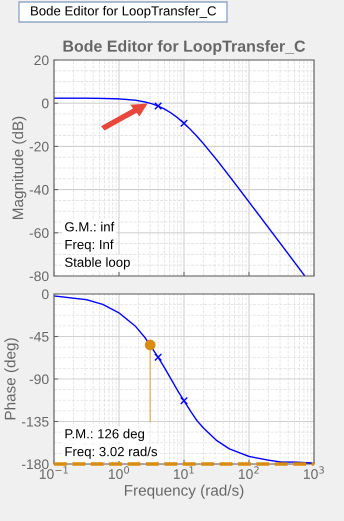 The height and width of the screenshot is (521, 344). What do you see at coordinates (89, 227) in the screenshot?
I see `annotation: G.M.: inf` at bounding box center [89, 227].